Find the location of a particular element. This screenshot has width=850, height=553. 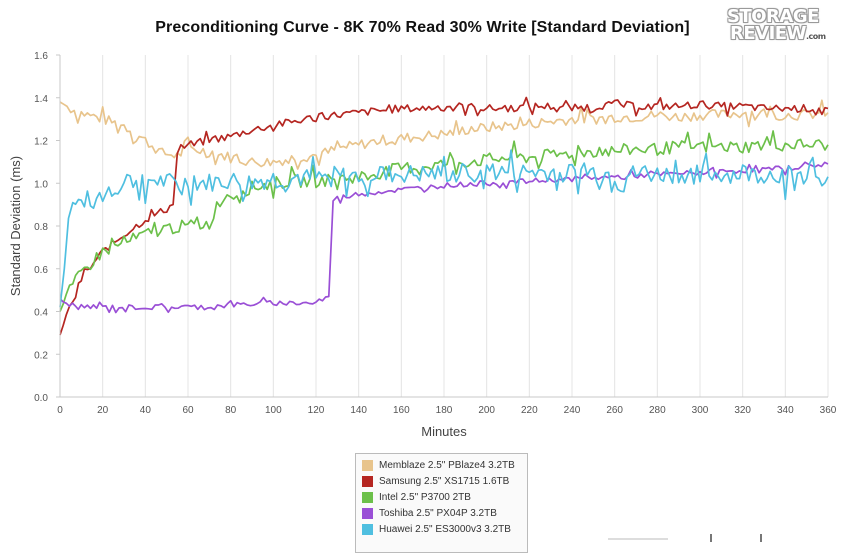

x-tick-label-280: 280 is located at coordinates (657, 410).